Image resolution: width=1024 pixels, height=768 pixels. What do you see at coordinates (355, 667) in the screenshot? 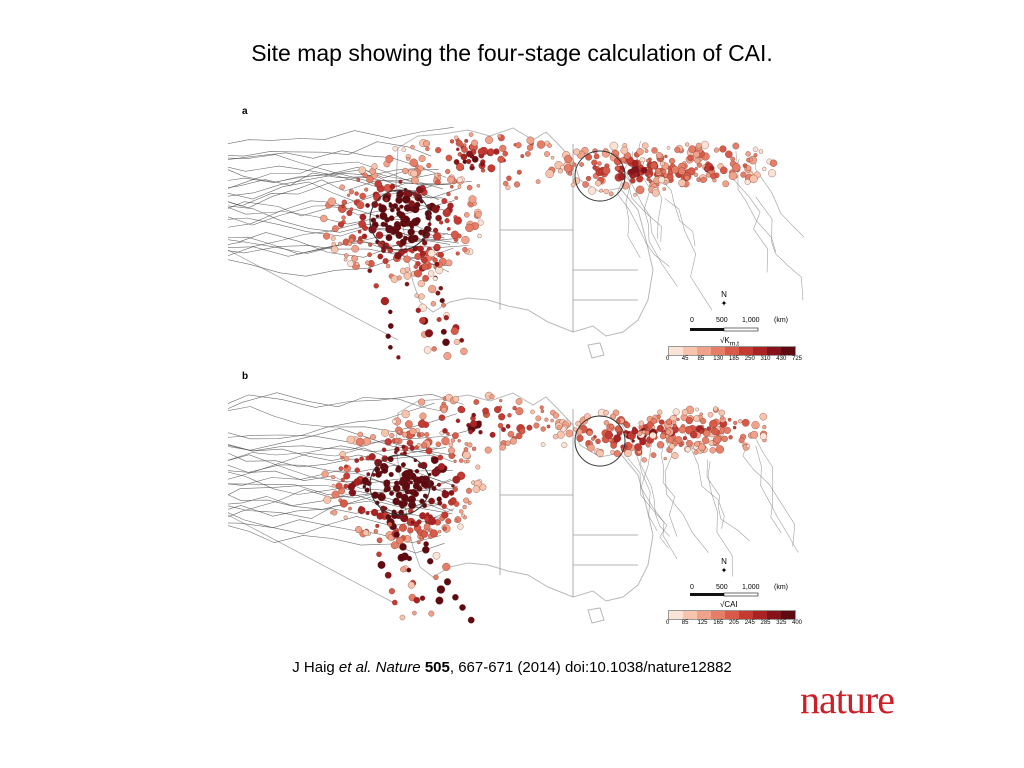
I see `citation-etal: et al.` at bounding box center [355, 667].